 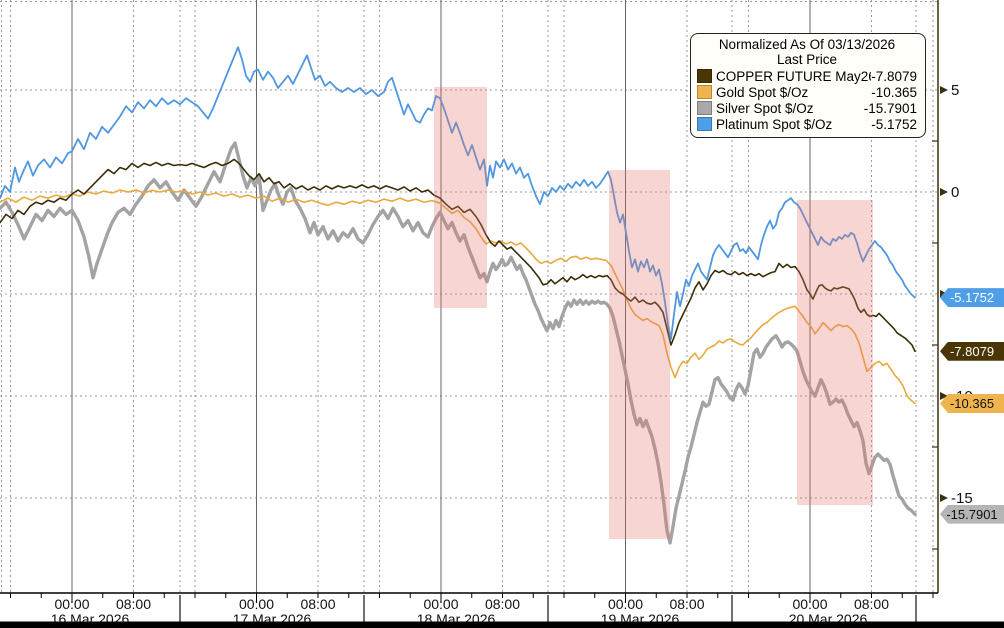 I want to click on legend-item-value: -10.365, so click(x=894, y=92).